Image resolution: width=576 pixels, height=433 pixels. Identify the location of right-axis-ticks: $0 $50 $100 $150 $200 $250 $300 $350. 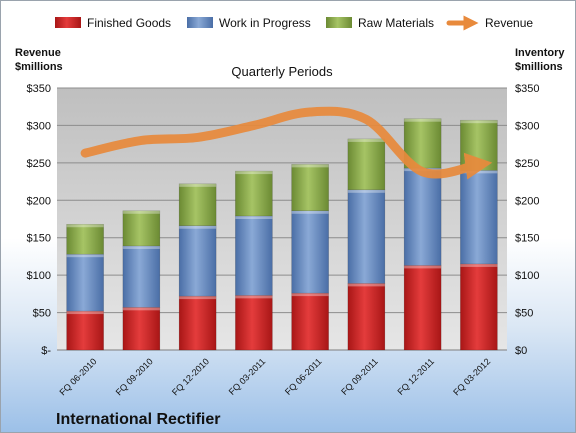
(527, 220).